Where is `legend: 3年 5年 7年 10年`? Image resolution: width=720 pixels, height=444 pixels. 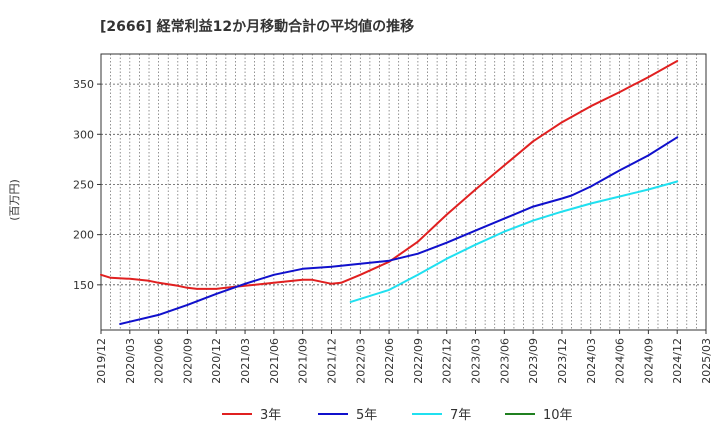 legend: 3年 5年 7年 10年 is located at coordinates (397, 415).